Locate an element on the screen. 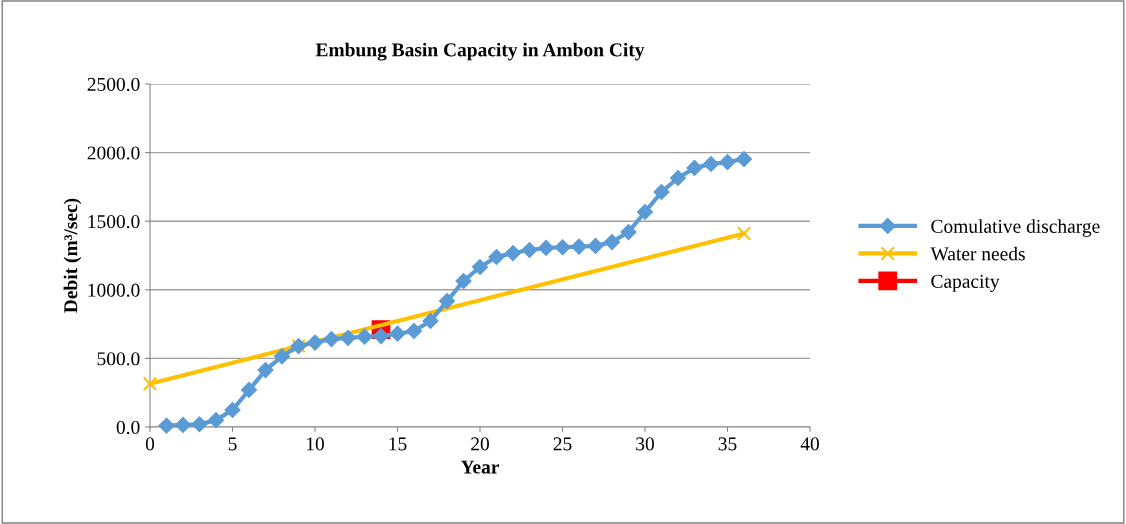 This screenshot has width=1126, height=524. y-tick-label: 1000.0 is located at coordinates (114, 290).